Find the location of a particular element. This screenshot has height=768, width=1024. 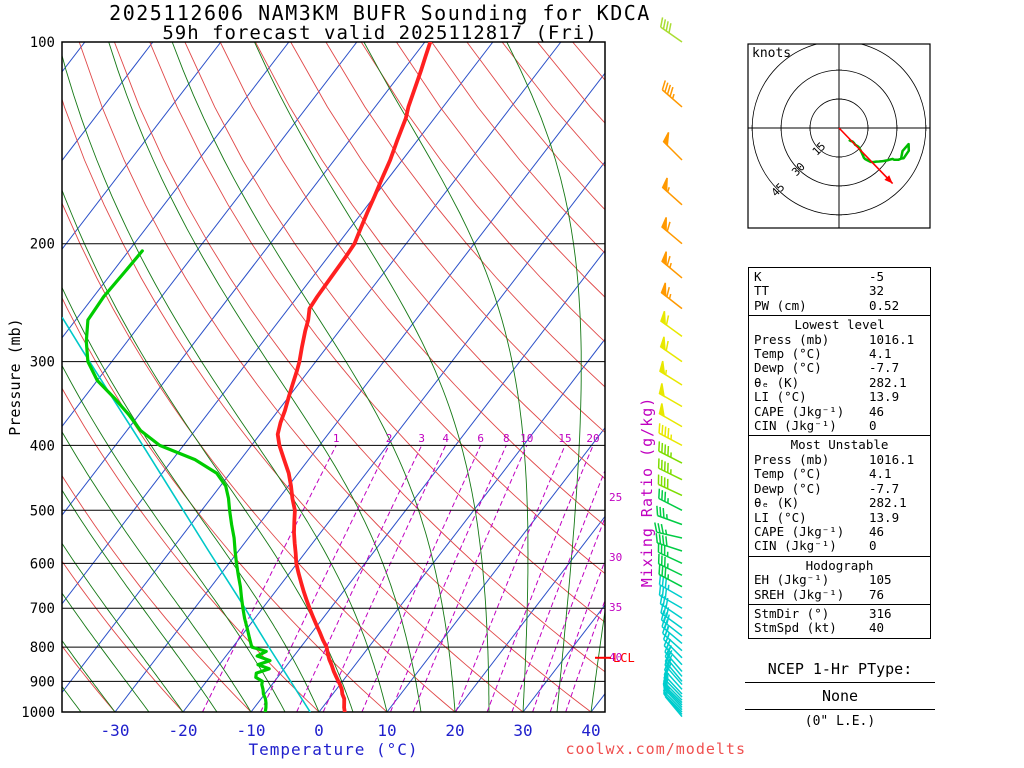

chart-subtitle: 59h forecast valid 2025112817 (Fri) is located at coordinates (380, 33).